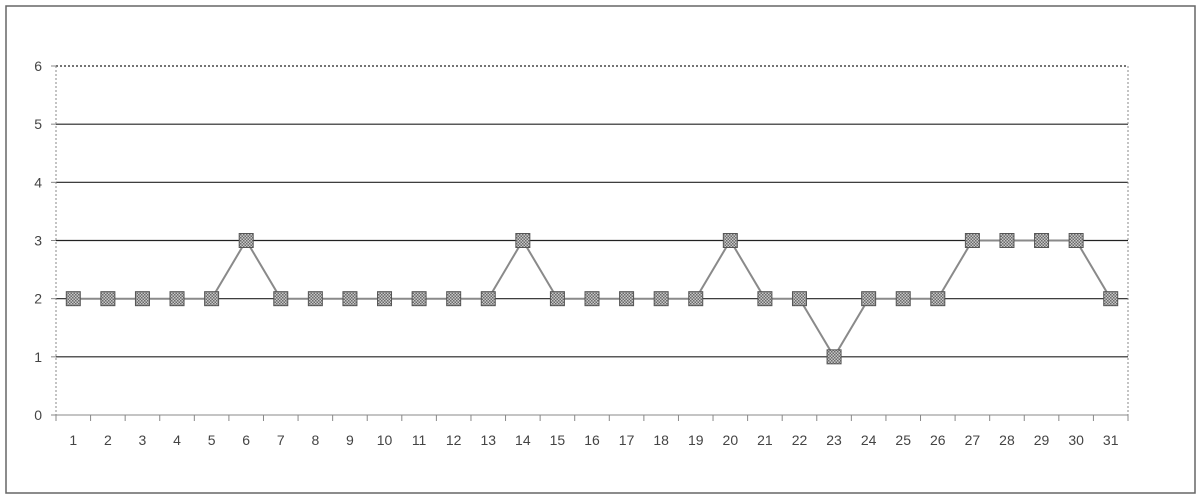 The height and width of the screenshot is (497, 1201). Describe the element at coordinates (869, 440) in the screenshot. I see `x-tick-label: 24` at that location.